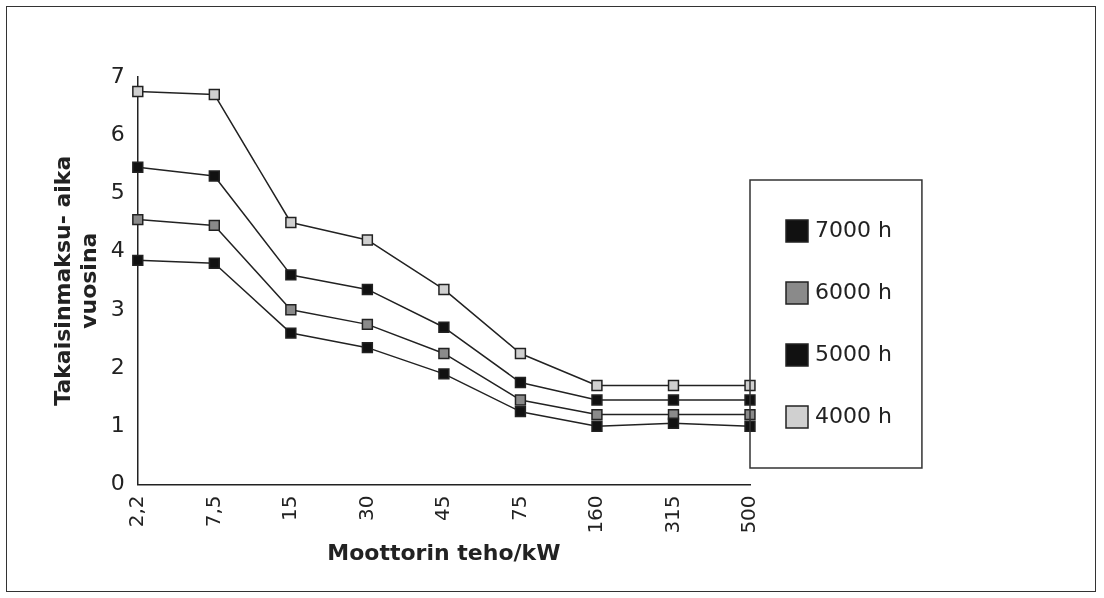 The image size is (1104, 598). I want to click on y-tick-label: 3, so click(117, 308).